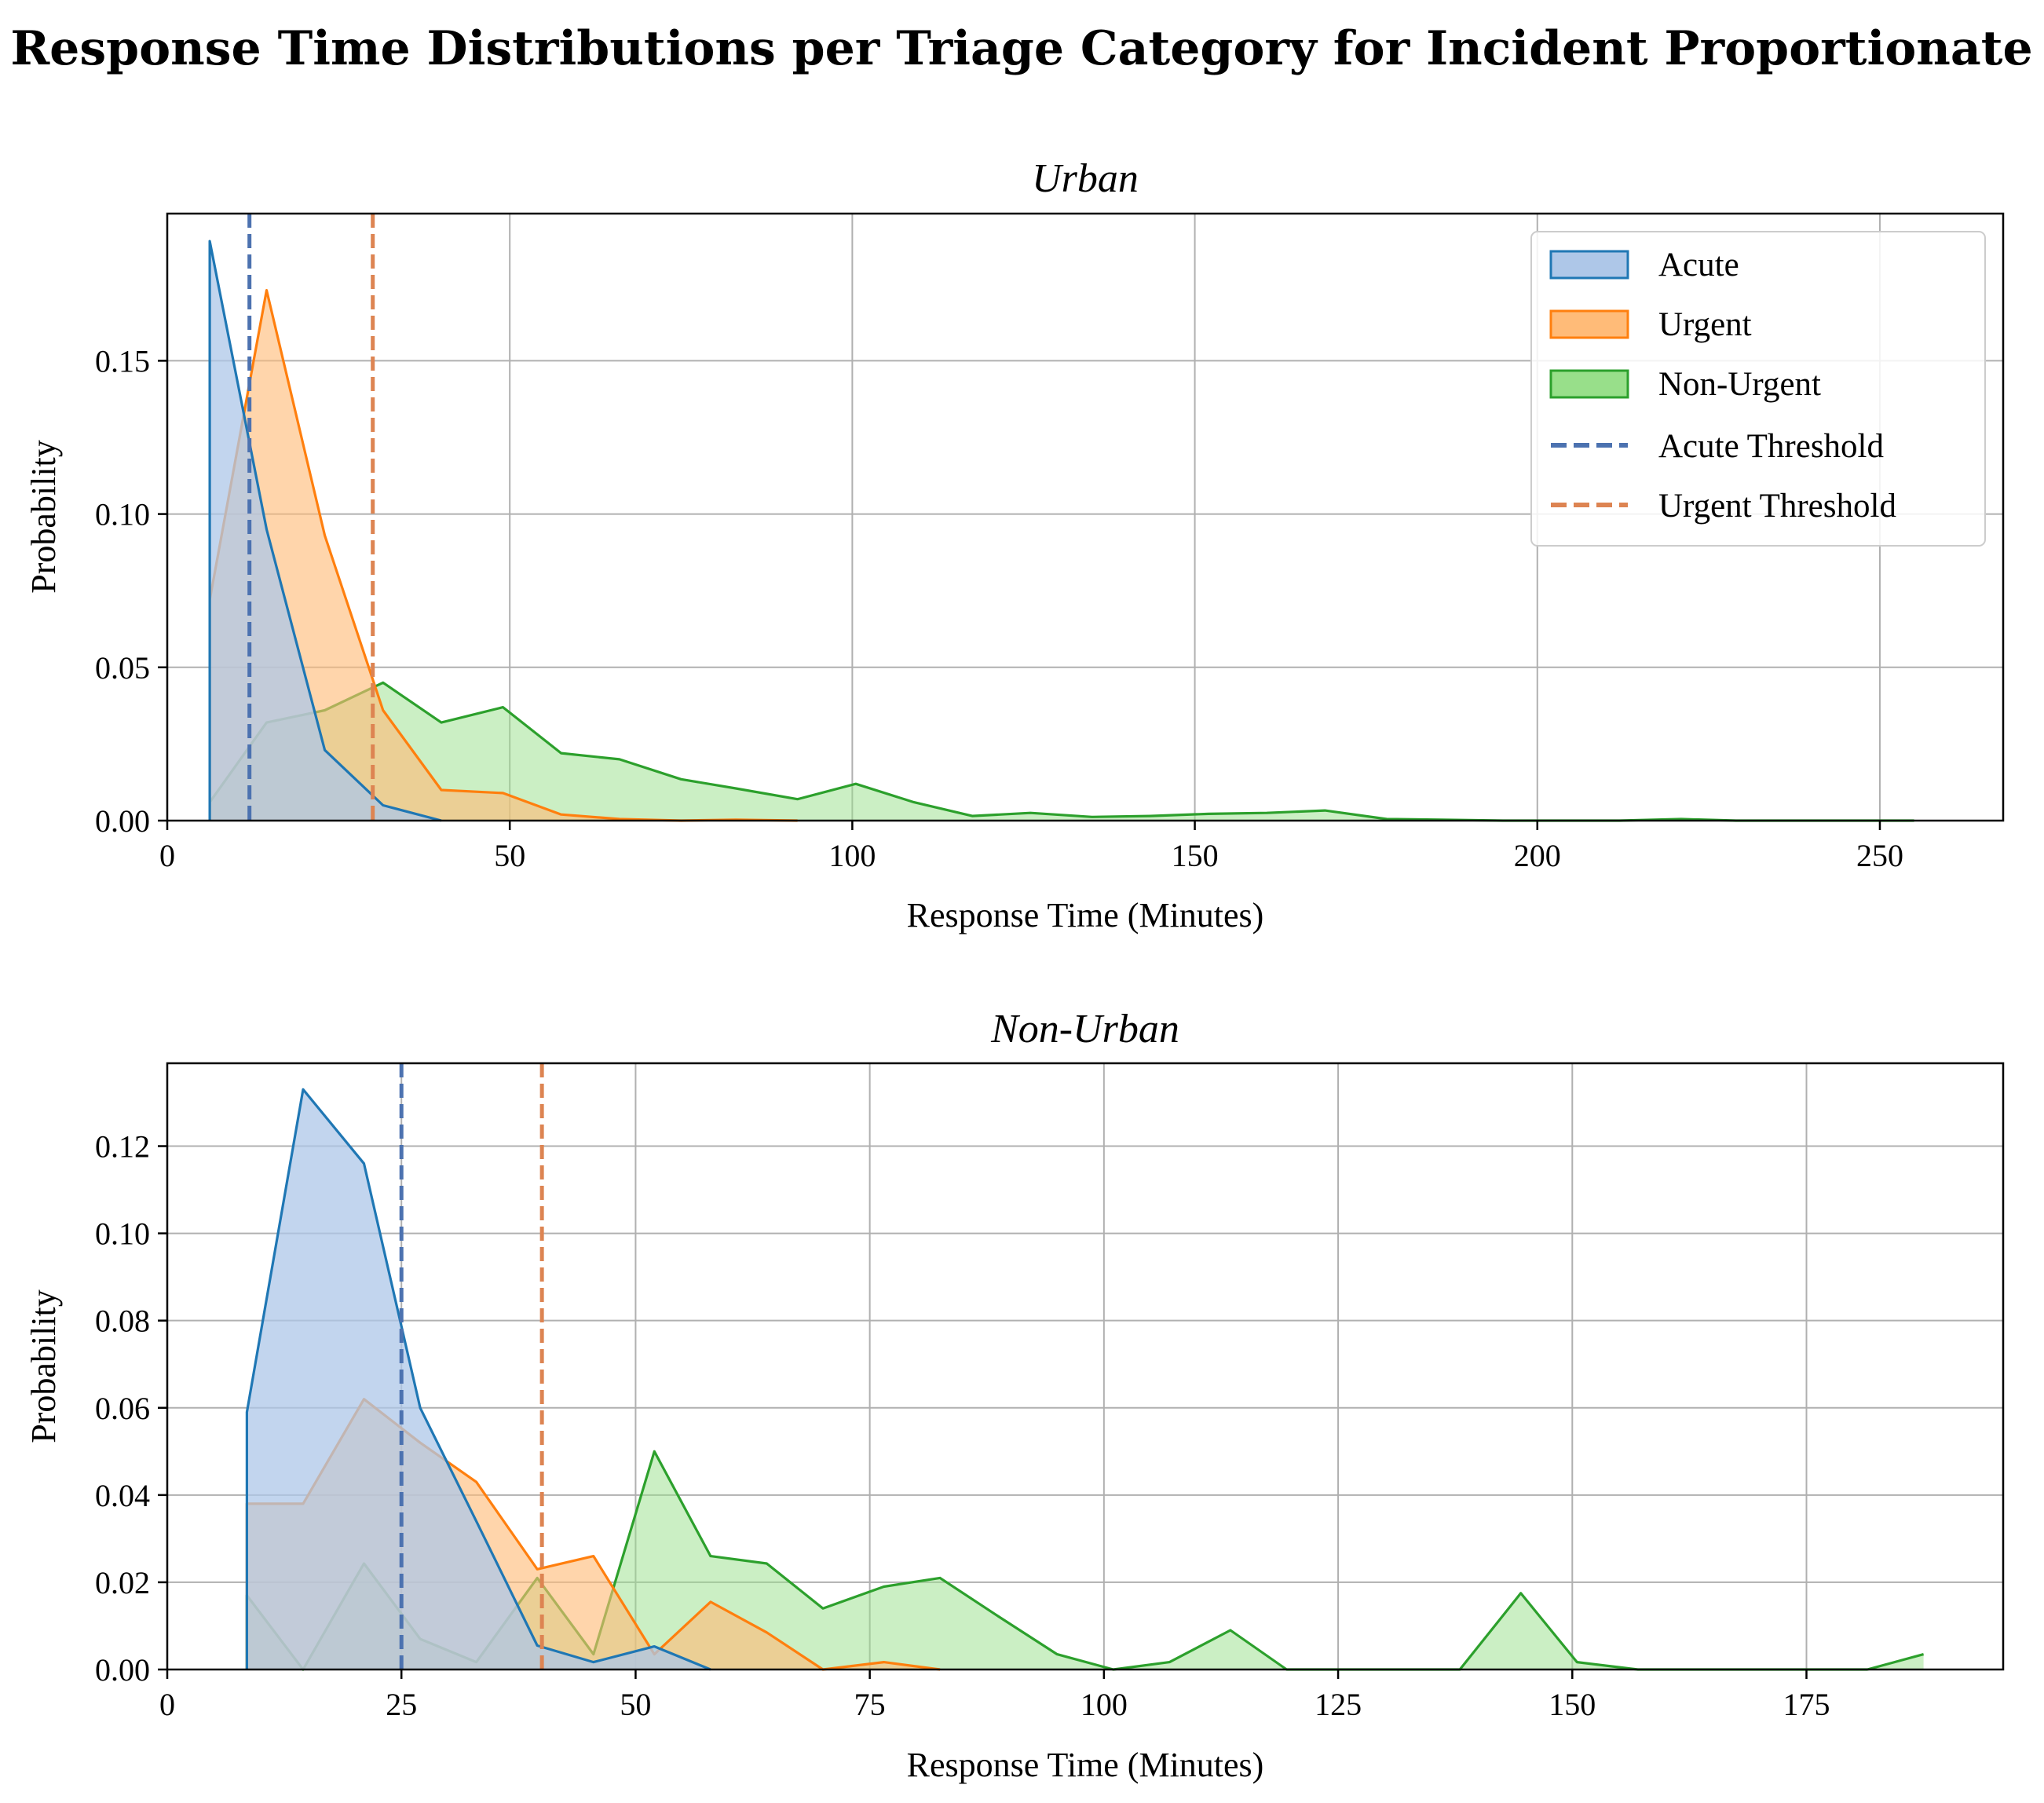 The height and width of the screenshot is (1803, 2044). Describe the element at coordinates (123, 1582) in the screenshot. I see `non-urban-y-tick-label: 0.02` at that location.